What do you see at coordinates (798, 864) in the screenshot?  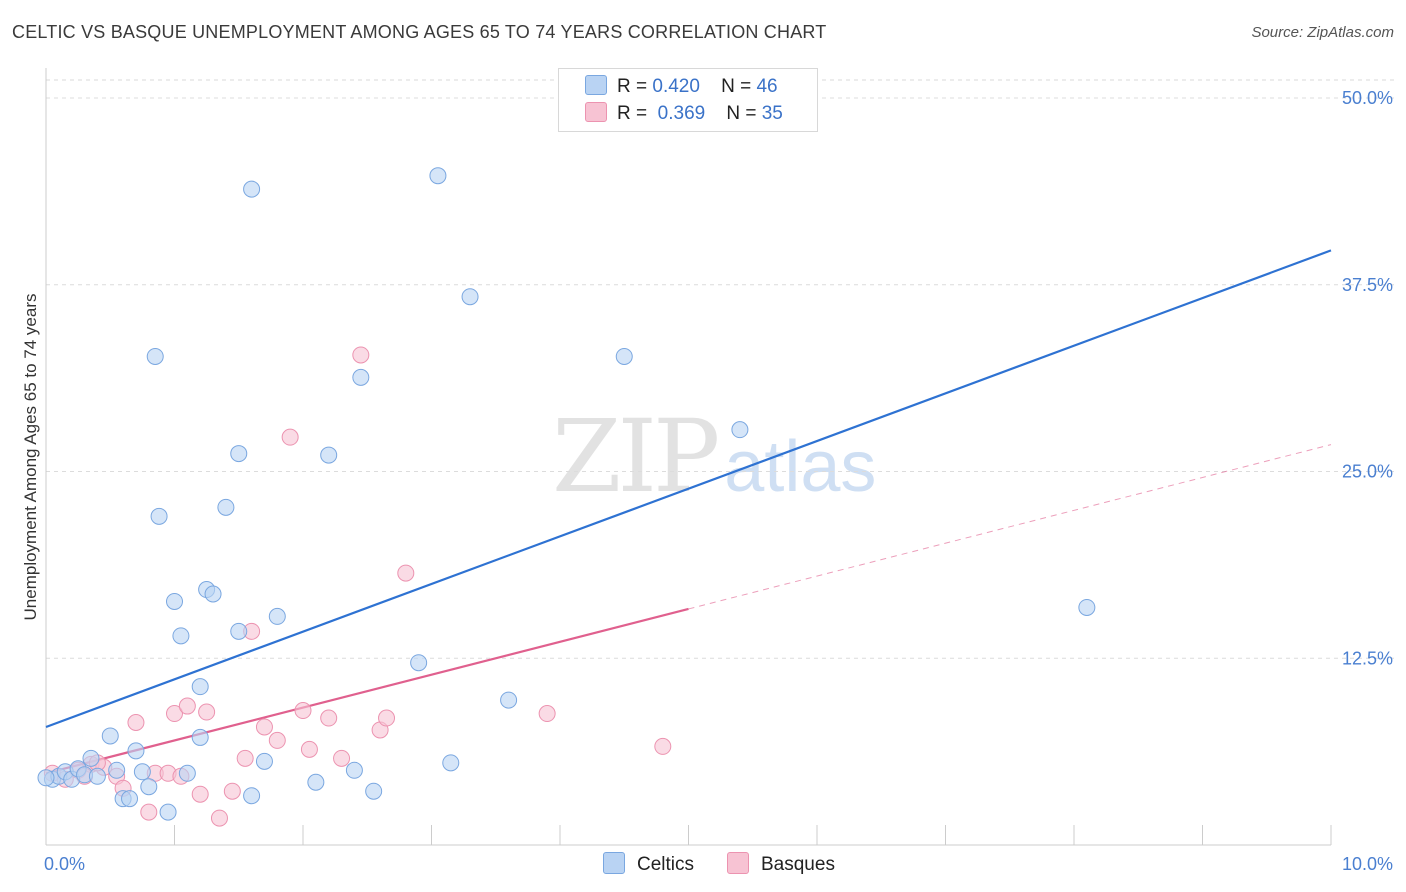 I see `legend-basques-label: Basques` at bounding box center [798, 864].